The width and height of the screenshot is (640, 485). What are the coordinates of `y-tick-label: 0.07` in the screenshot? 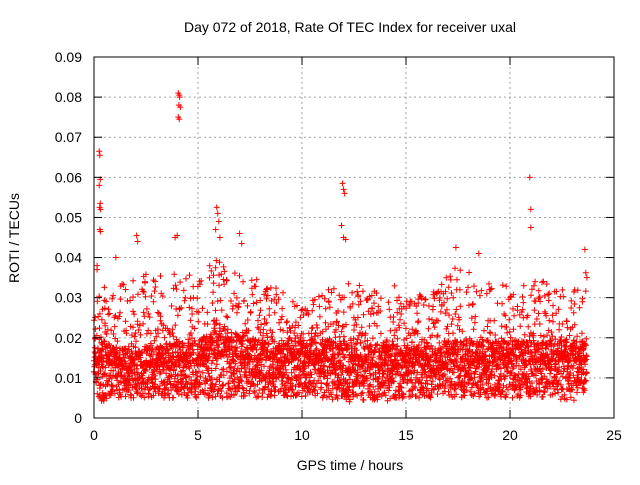 It's located at (68, 137).